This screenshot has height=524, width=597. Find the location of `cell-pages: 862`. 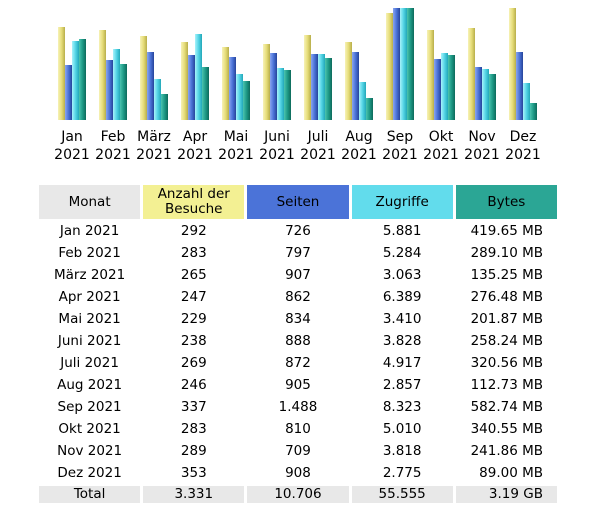

cell-pages: 862 is located at coordinates (298, 297).